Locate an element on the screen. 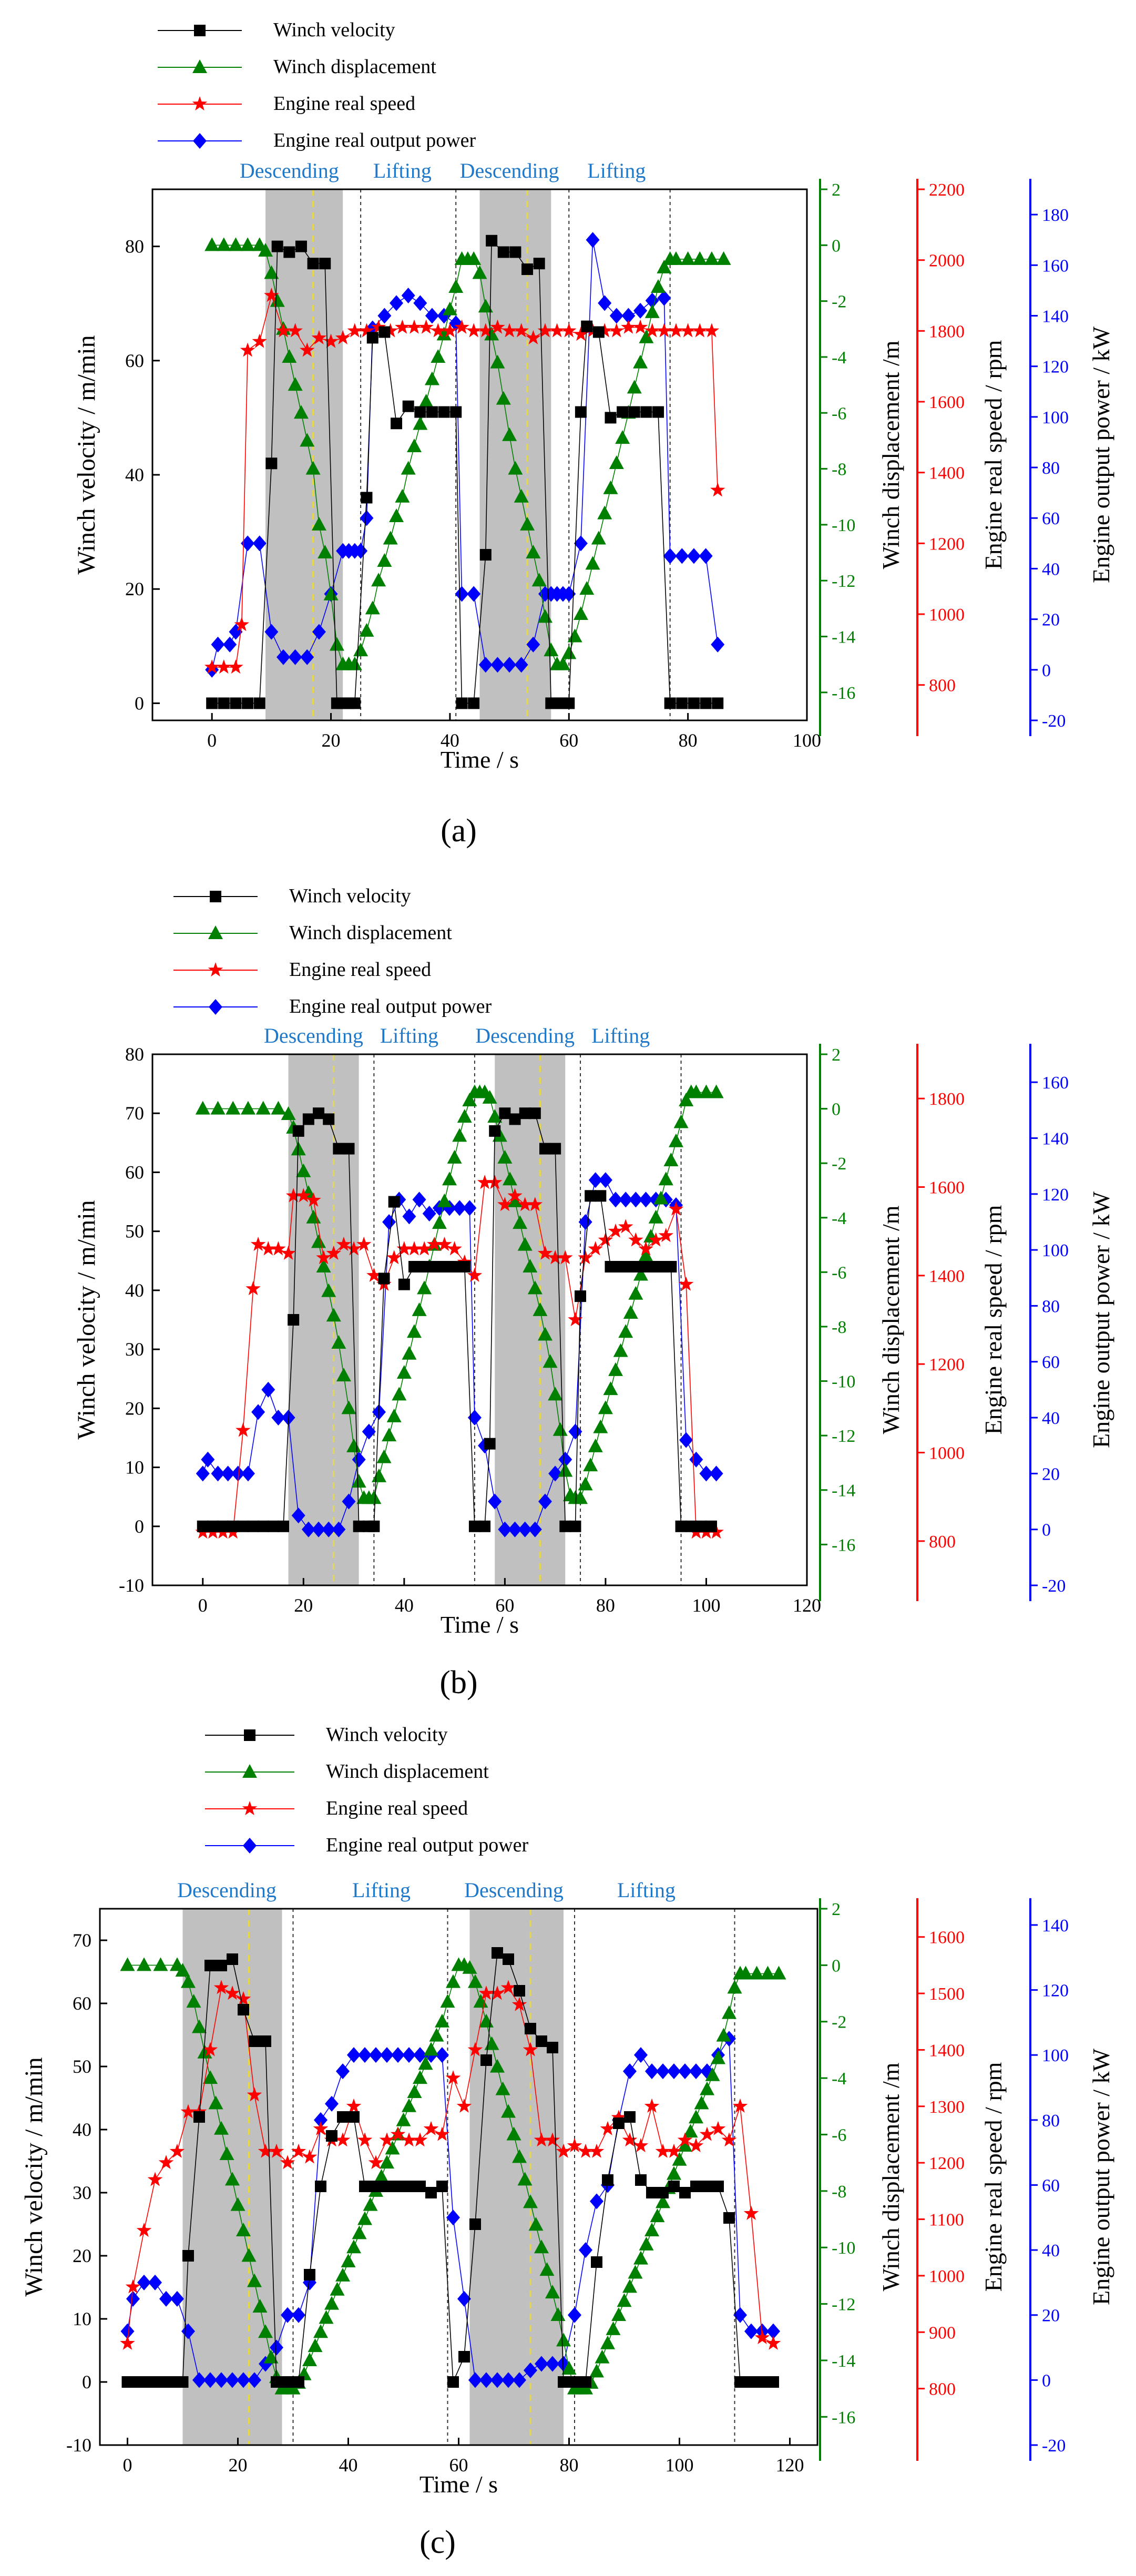 The width and height of the screenshot is (1136, 2576). phase-label: Descending is located at coordinates (514, 1890).